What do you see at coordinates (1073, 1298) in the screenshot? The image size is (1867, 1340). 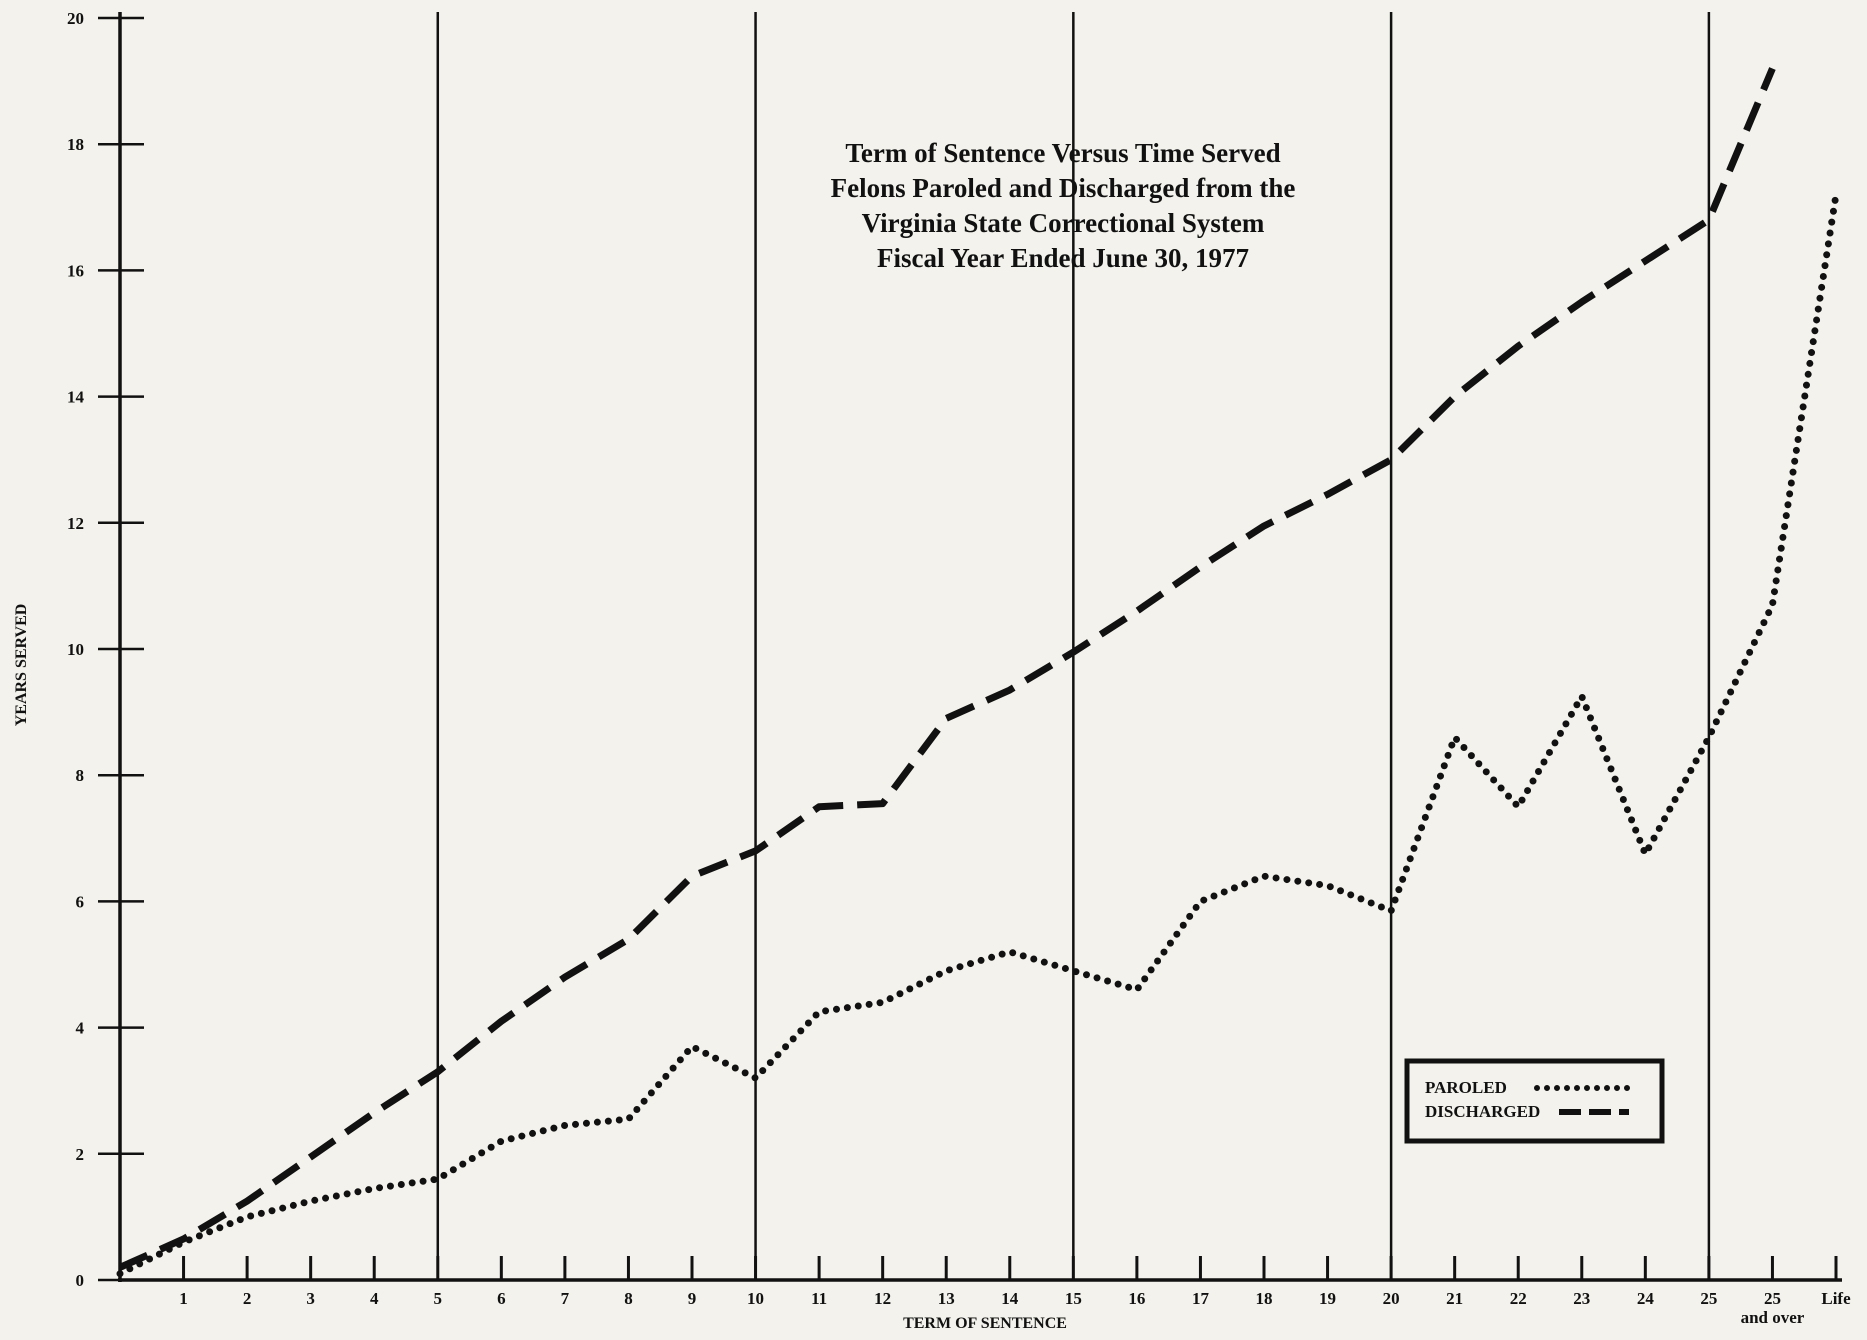 I see `x-tick-label-15: 15` at bounding box center [1073, 1298].